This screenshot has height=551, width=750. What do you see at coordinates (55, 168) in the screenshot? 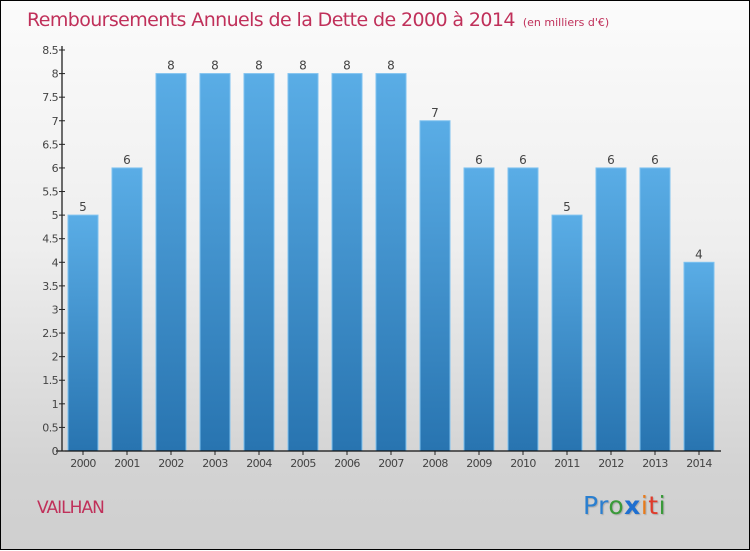
I see `y-tick-label-6: 6` at bounding box center [55, 168].